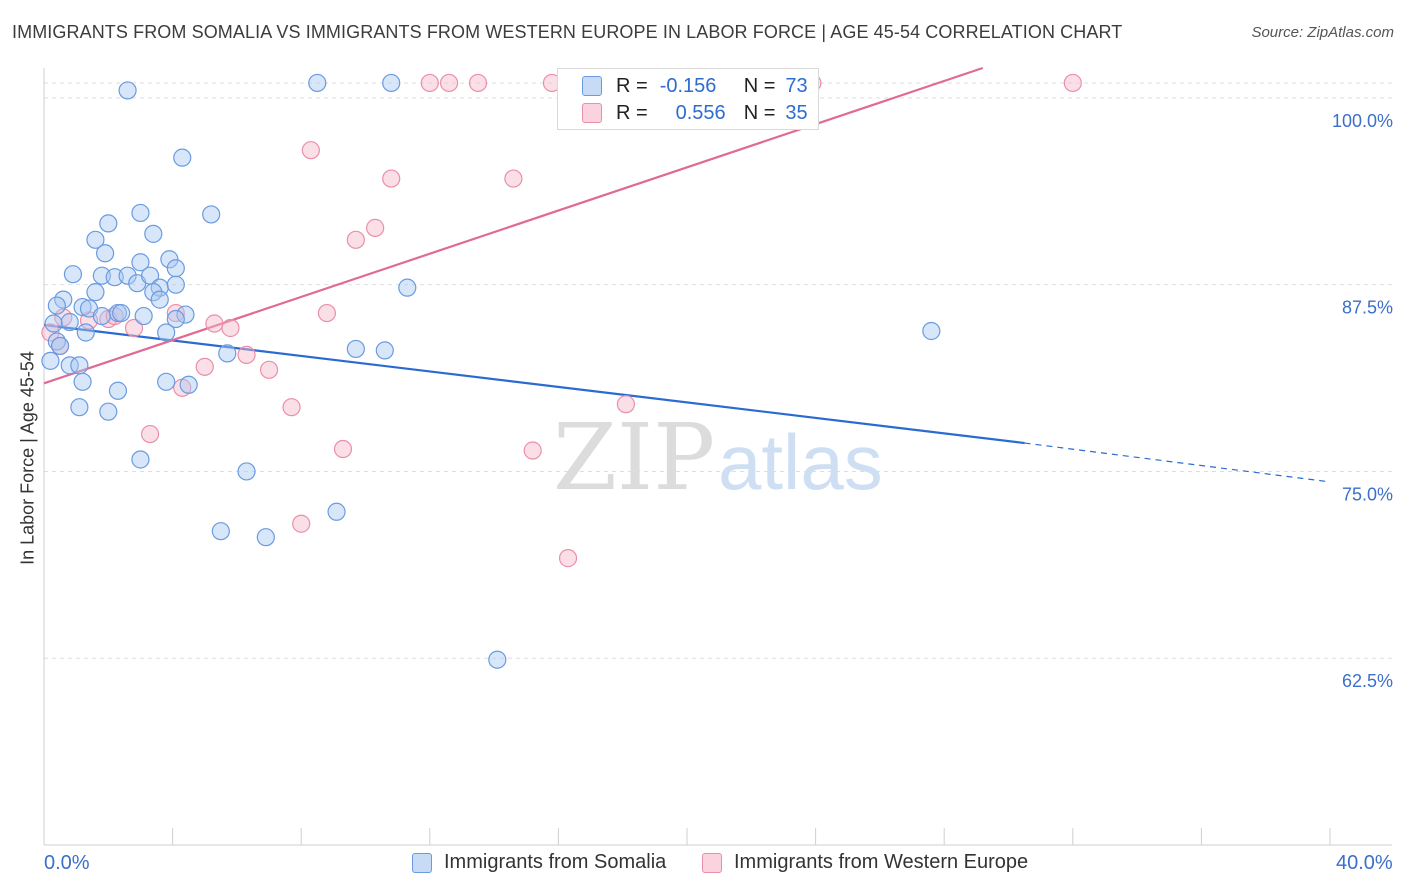 The width and height of the screenshot is (1406, 892). Describe the element at coordinates (67, 863) in the screenshot. I see `x-tick-label-min: 0.0%` at that location.